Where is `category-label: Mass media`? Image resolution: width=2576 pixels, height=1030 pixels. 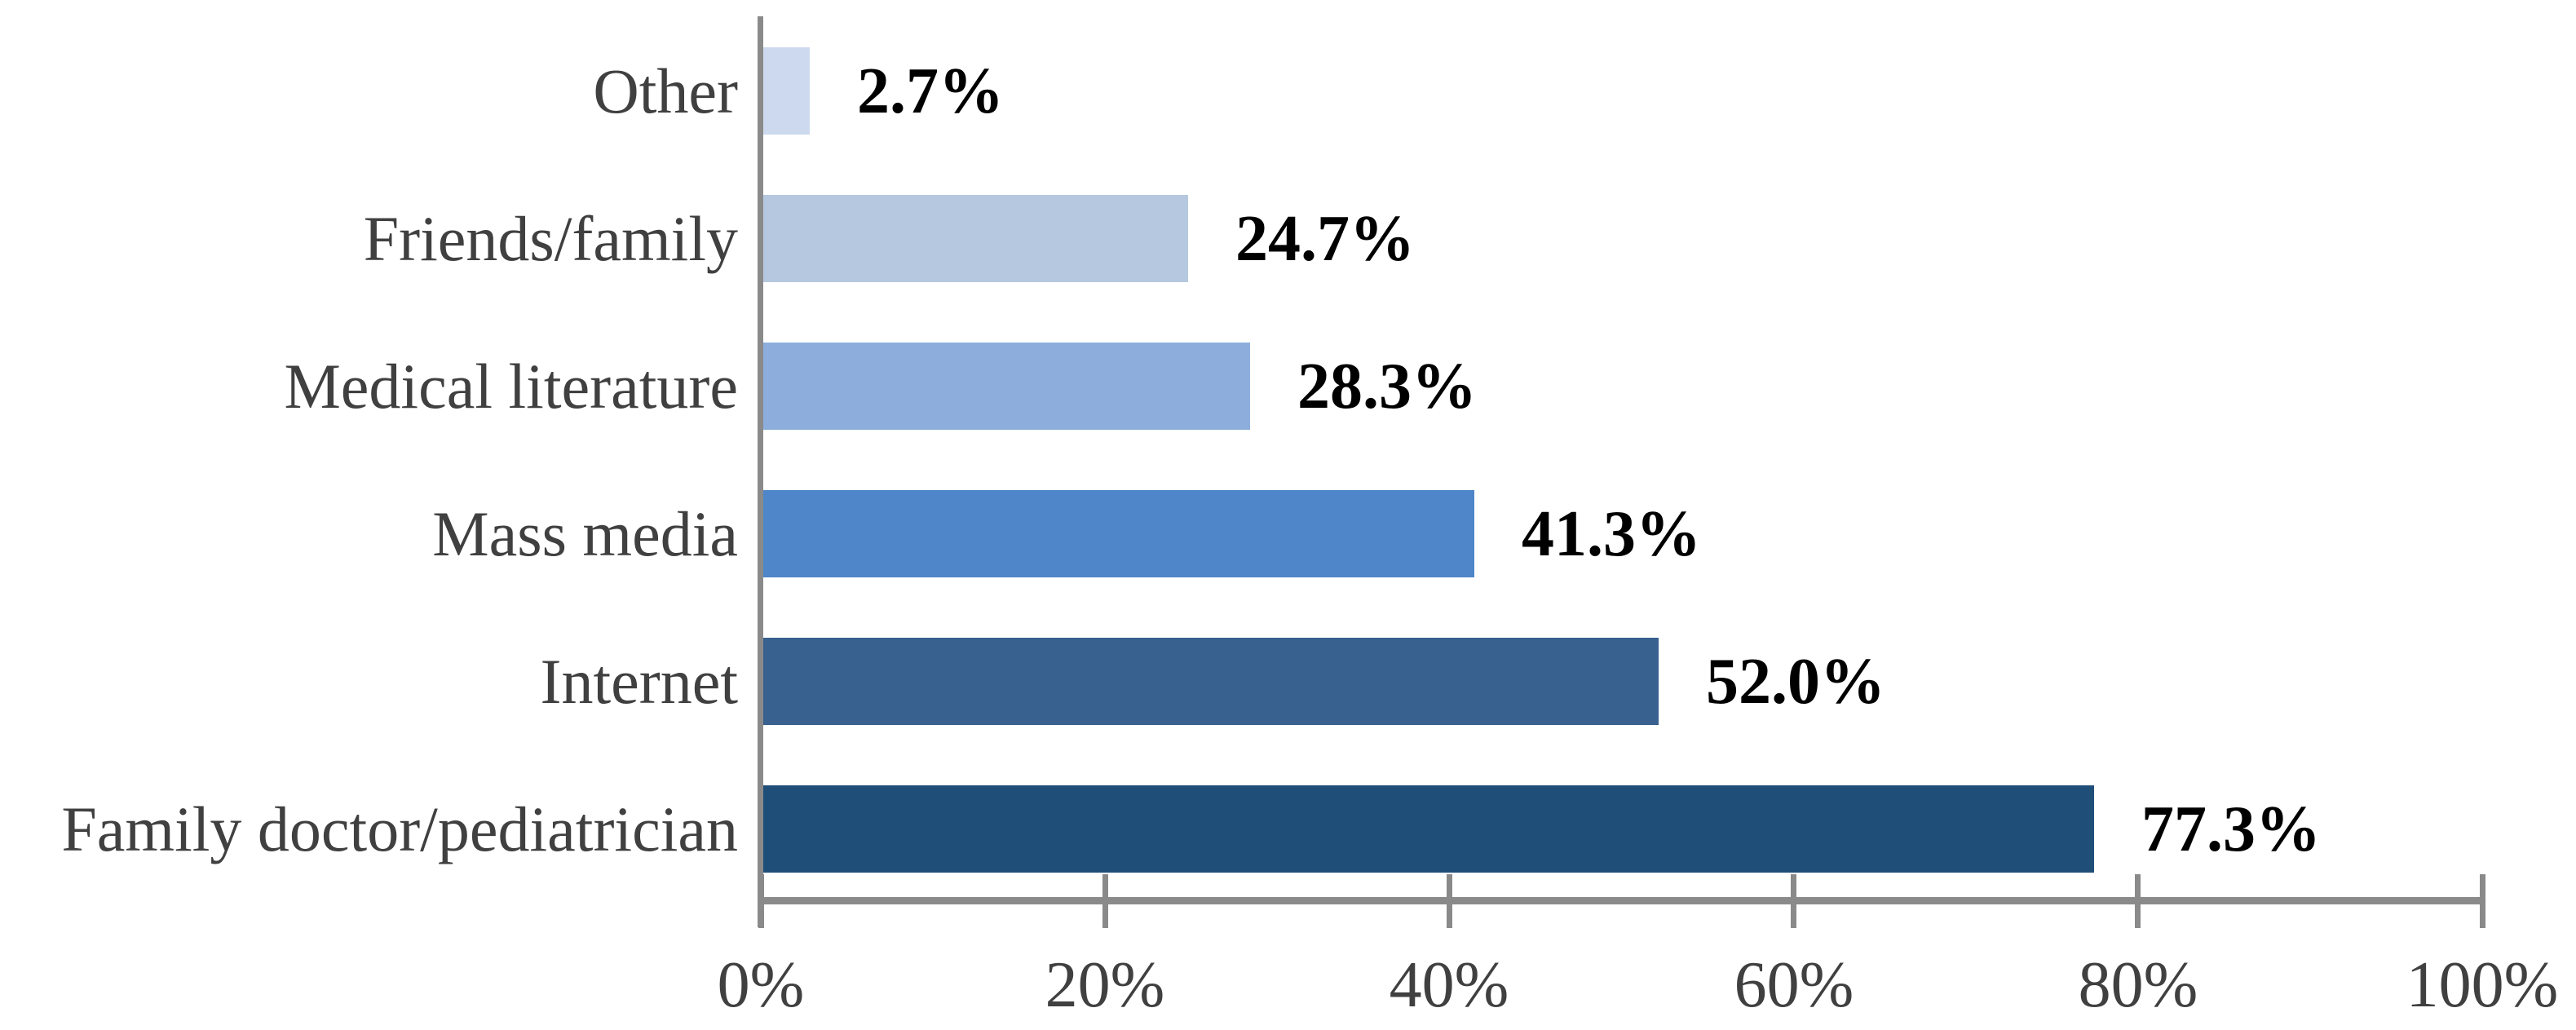
category-label: Mass media is located at coordinates (585, 533).